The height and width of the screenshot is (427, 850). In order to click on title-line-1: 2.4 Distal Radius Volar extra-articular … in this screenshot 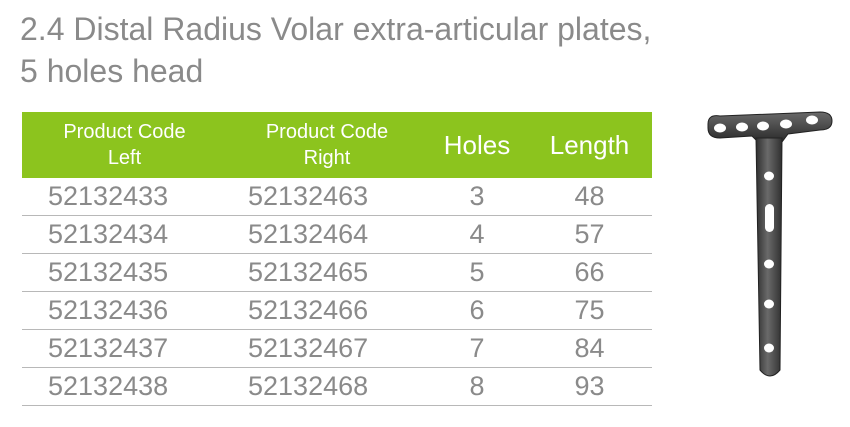, I will do `click(336, 29)`.